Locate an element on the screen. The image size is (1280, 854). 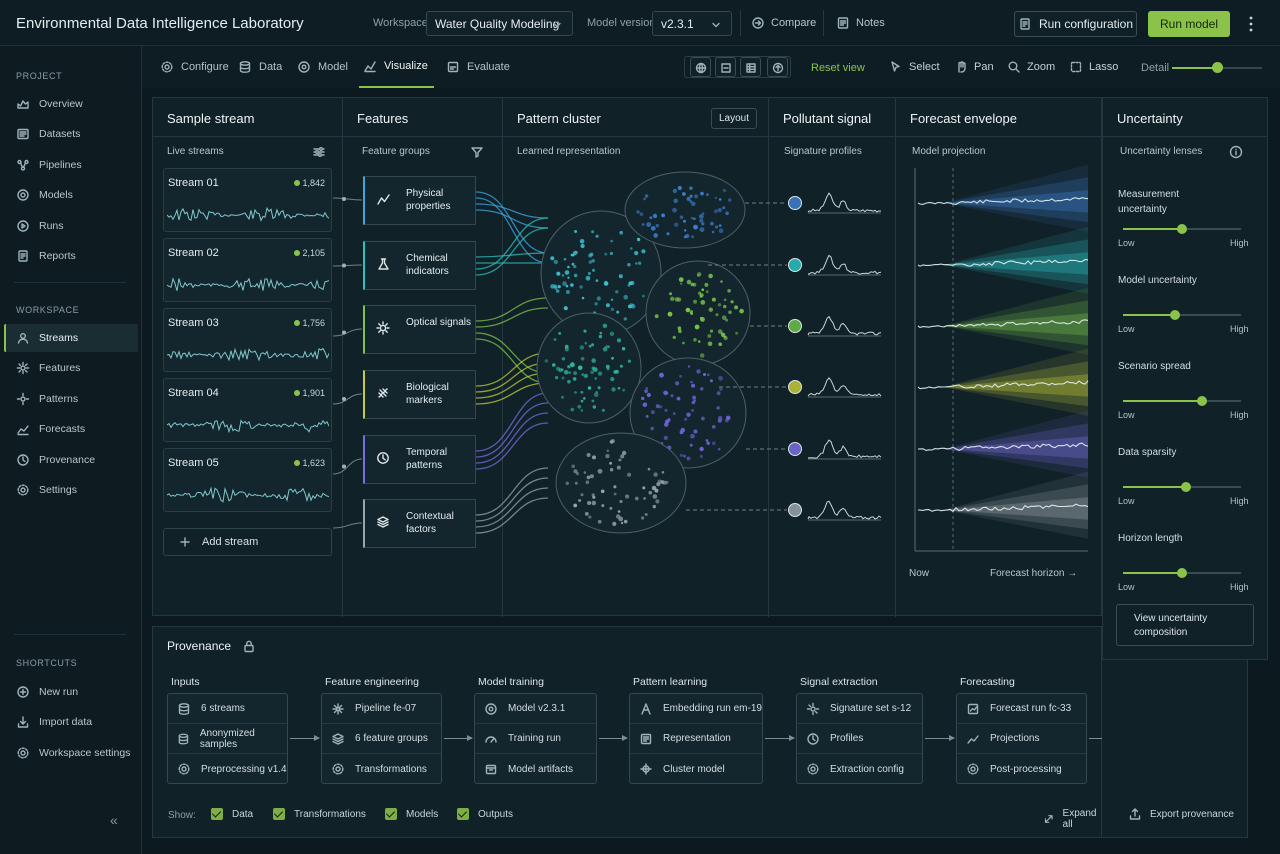
stage-item: Forecast run fc-33 is located at coordinates (1021, 709).